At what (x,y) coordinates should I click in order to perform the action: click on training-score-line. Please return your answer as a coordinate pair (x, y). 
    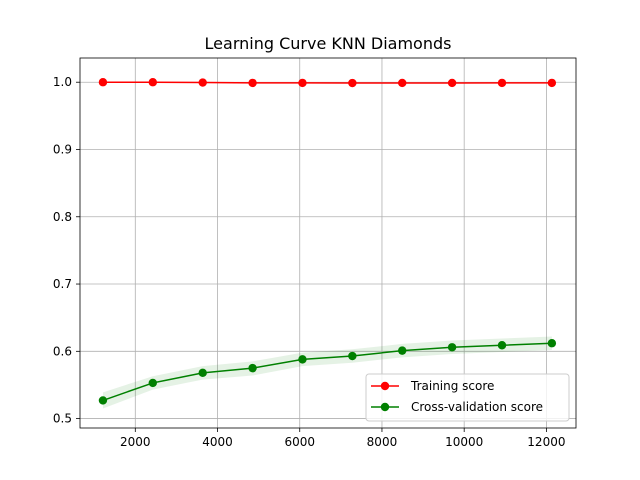
    Looking at the image, I should click on (327, 82).